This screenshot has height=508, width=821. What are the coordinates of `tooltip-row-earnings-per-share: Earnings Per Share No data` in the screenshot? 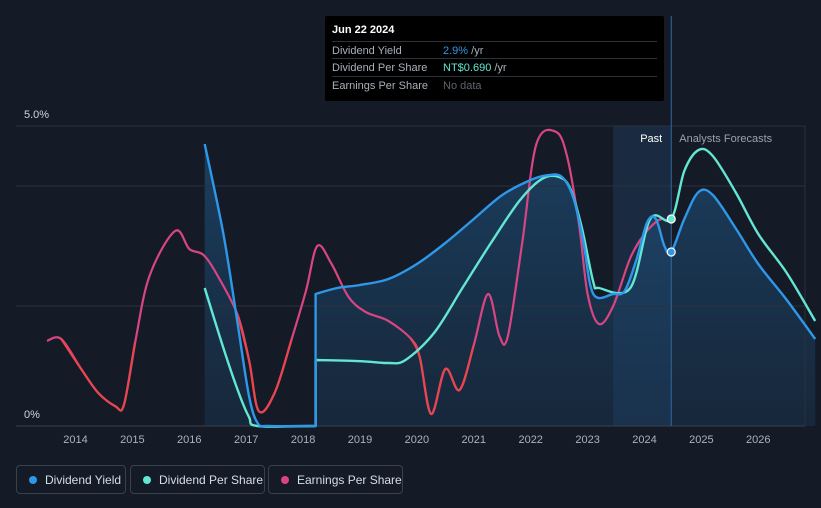 It's located at (494, 85).